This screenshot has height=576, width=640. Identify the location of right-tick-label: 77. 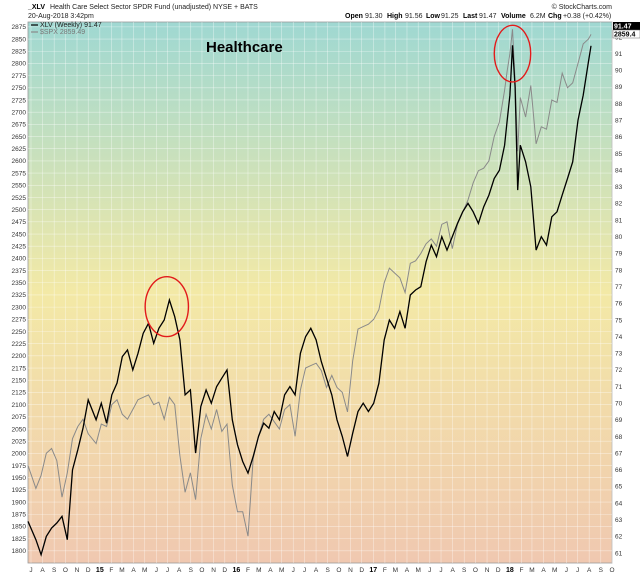
(619, 287).